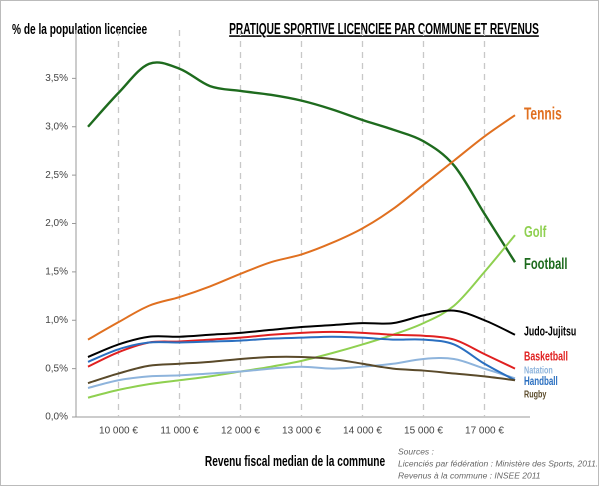  Describe the element at coordinates (301, 431) in the screenshot. I see `x-tick-label: 13 000 €` at that location.